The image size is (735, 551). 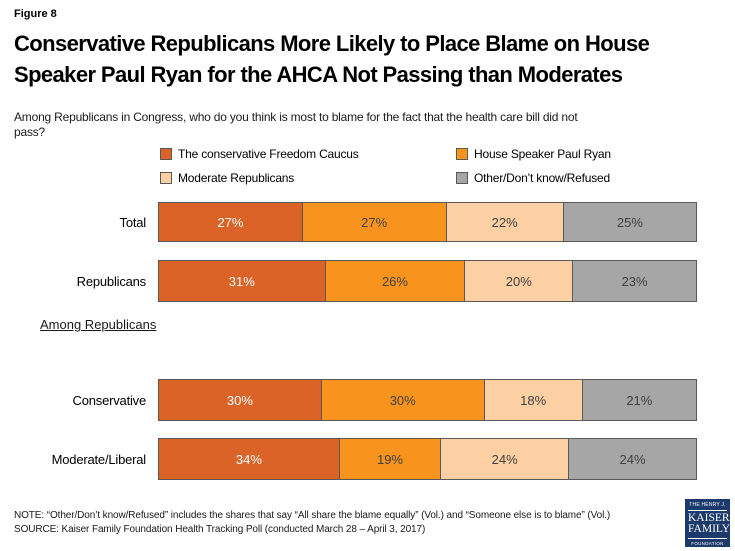 What do you see at coordinates (707, 543) in the screenshot?
I see `kff-logo-bottom-text: FOUNDATION` at bounding box center [707, 543].